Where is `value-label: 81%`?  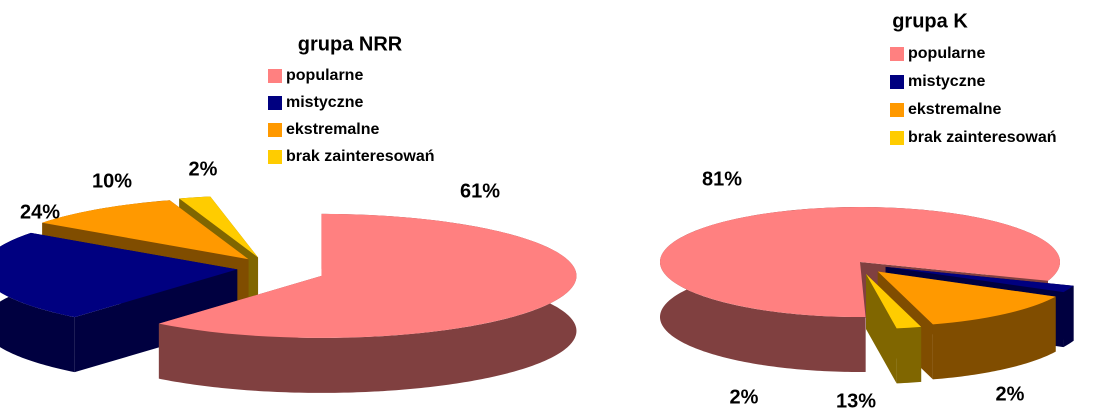
value-label: 81% is located at coordinates (722, 179).